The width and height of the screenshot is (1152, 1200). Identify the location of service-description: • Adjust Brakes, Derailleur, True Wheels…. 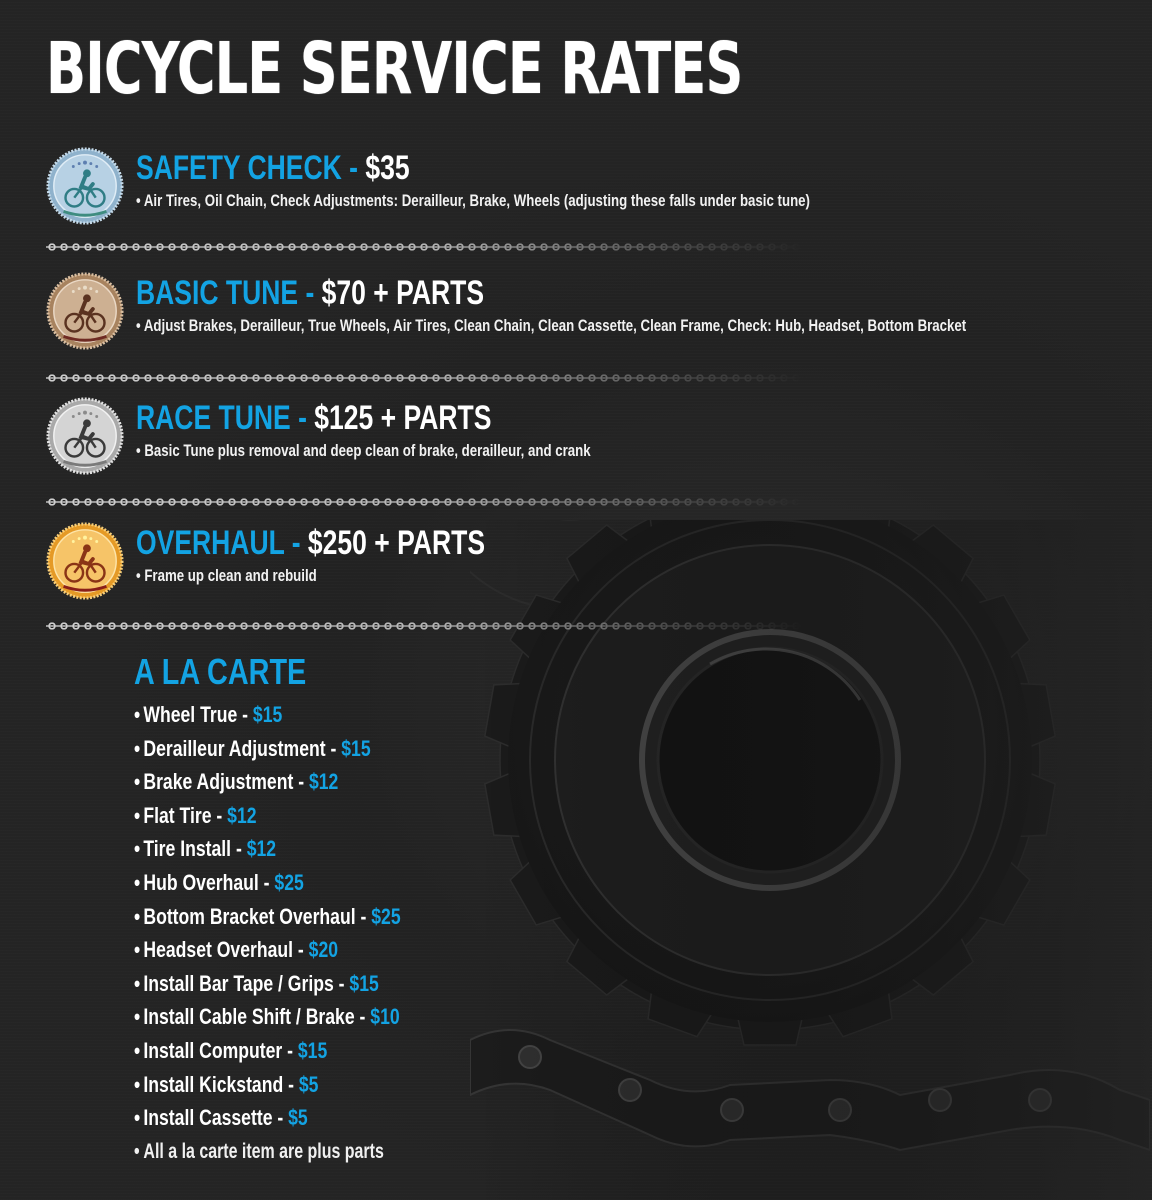
(551, 325).